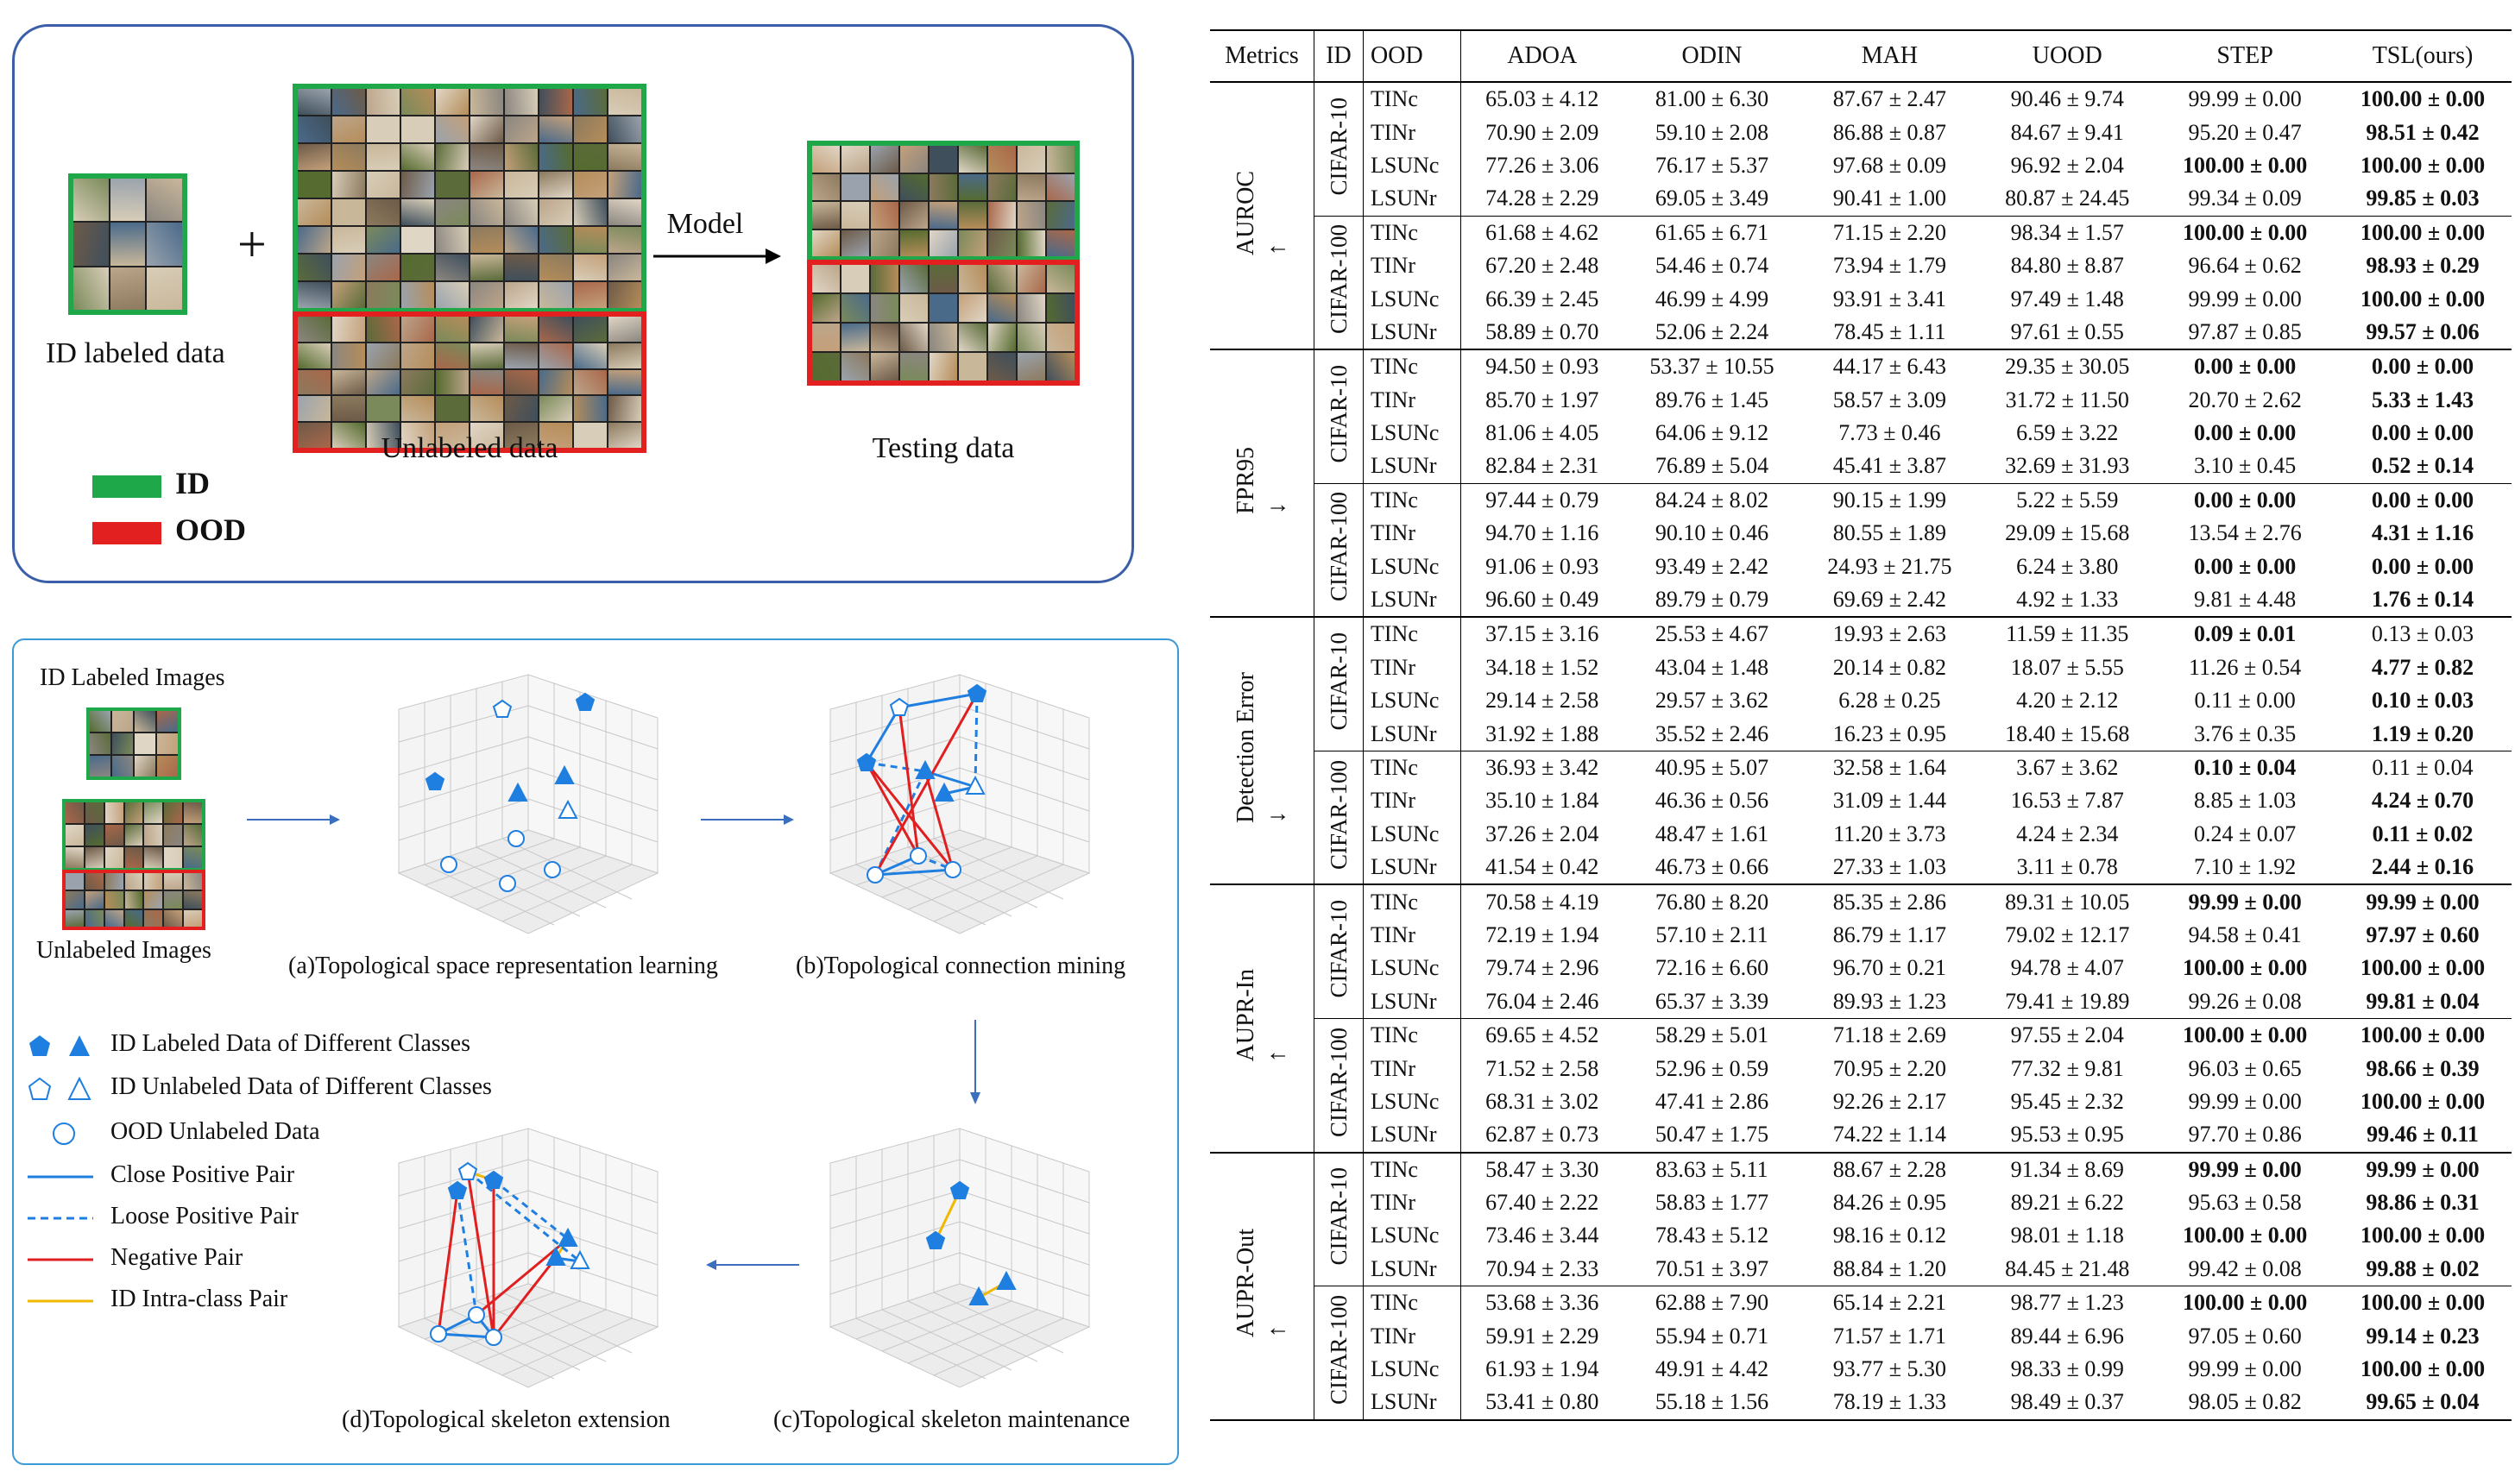  Describe the element at coordinates (2422, 701) in the screenshot. I see `result-value-cell: 0.10 ± 0.03` at that location.